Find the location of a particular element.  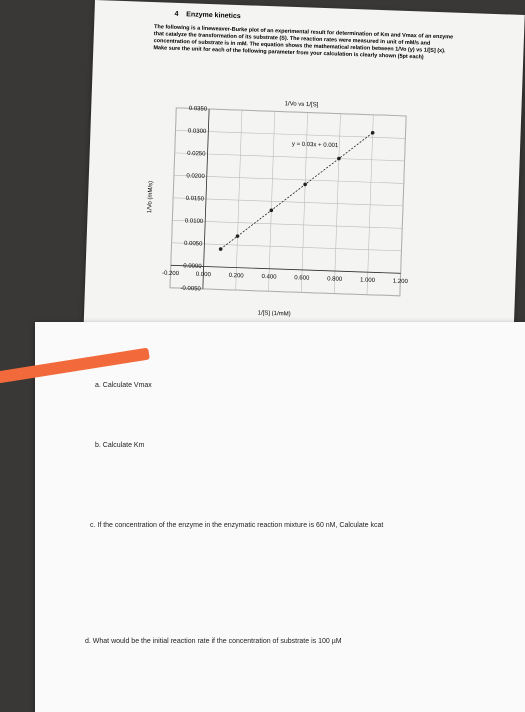

y-tick-label: 0.0000 is located at coordinates (192, 266).